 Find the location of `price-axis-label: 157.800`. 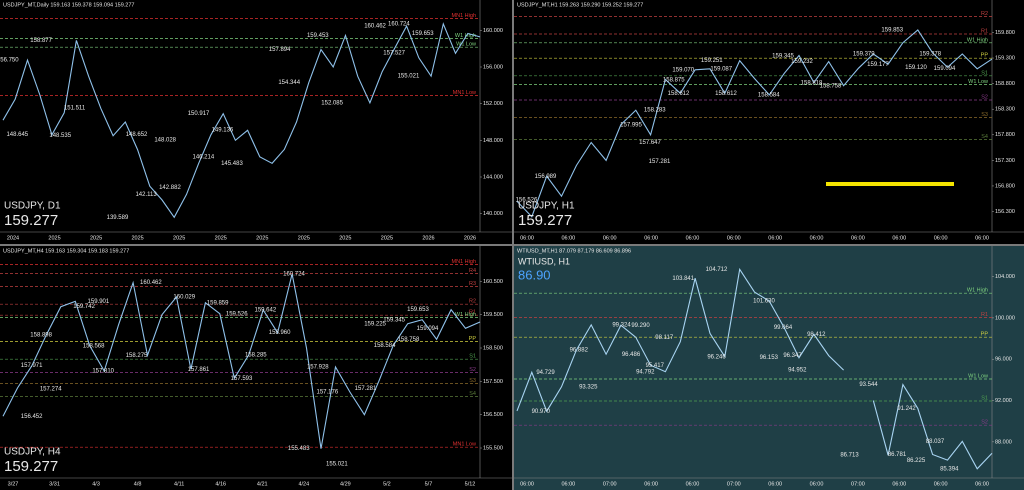

price-axis-label: 157.800 is located at coordinates (1005, 135).